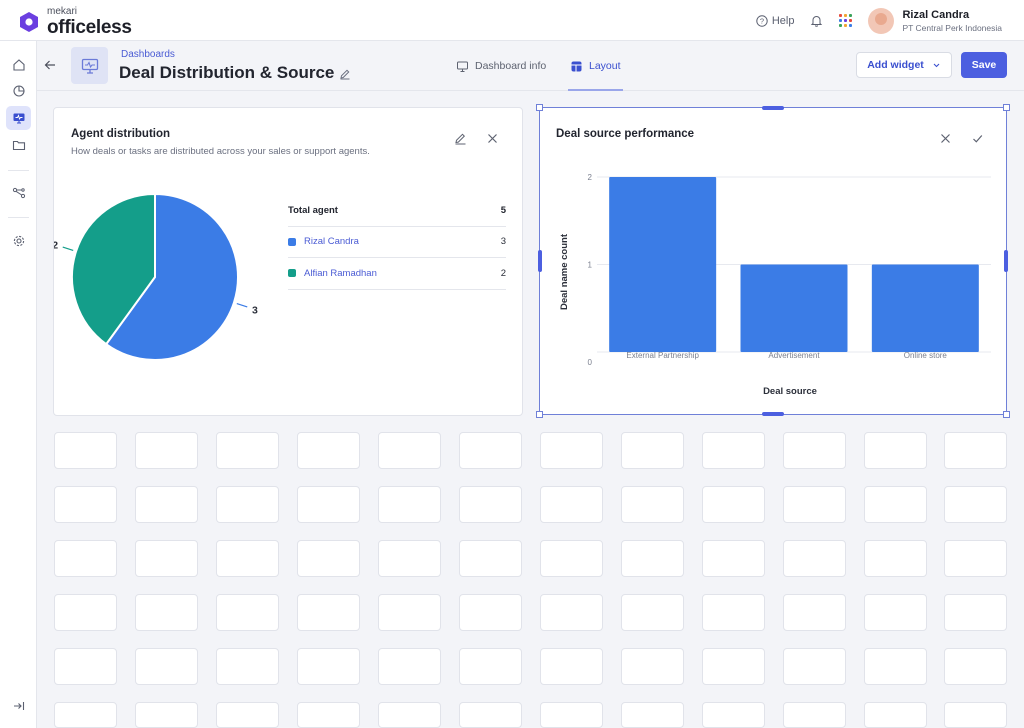 Image resolution: width=1024 pixels, height=728 pixels. Describe the element at coordinates (773, 414) in the screenshot. I see `resize-handle-bottom` at that location.